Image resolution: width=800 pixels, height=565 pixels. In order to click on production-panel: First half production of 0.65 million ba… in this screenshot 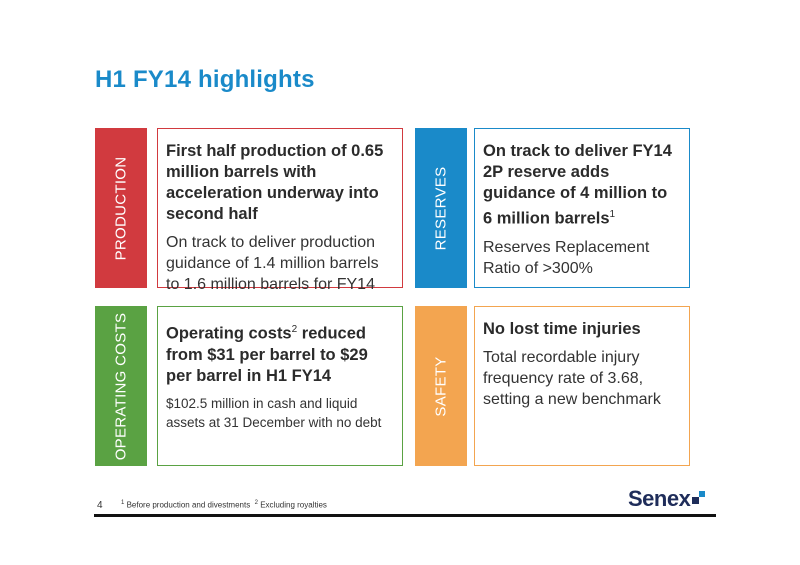, I will do `click(280, 210)`.